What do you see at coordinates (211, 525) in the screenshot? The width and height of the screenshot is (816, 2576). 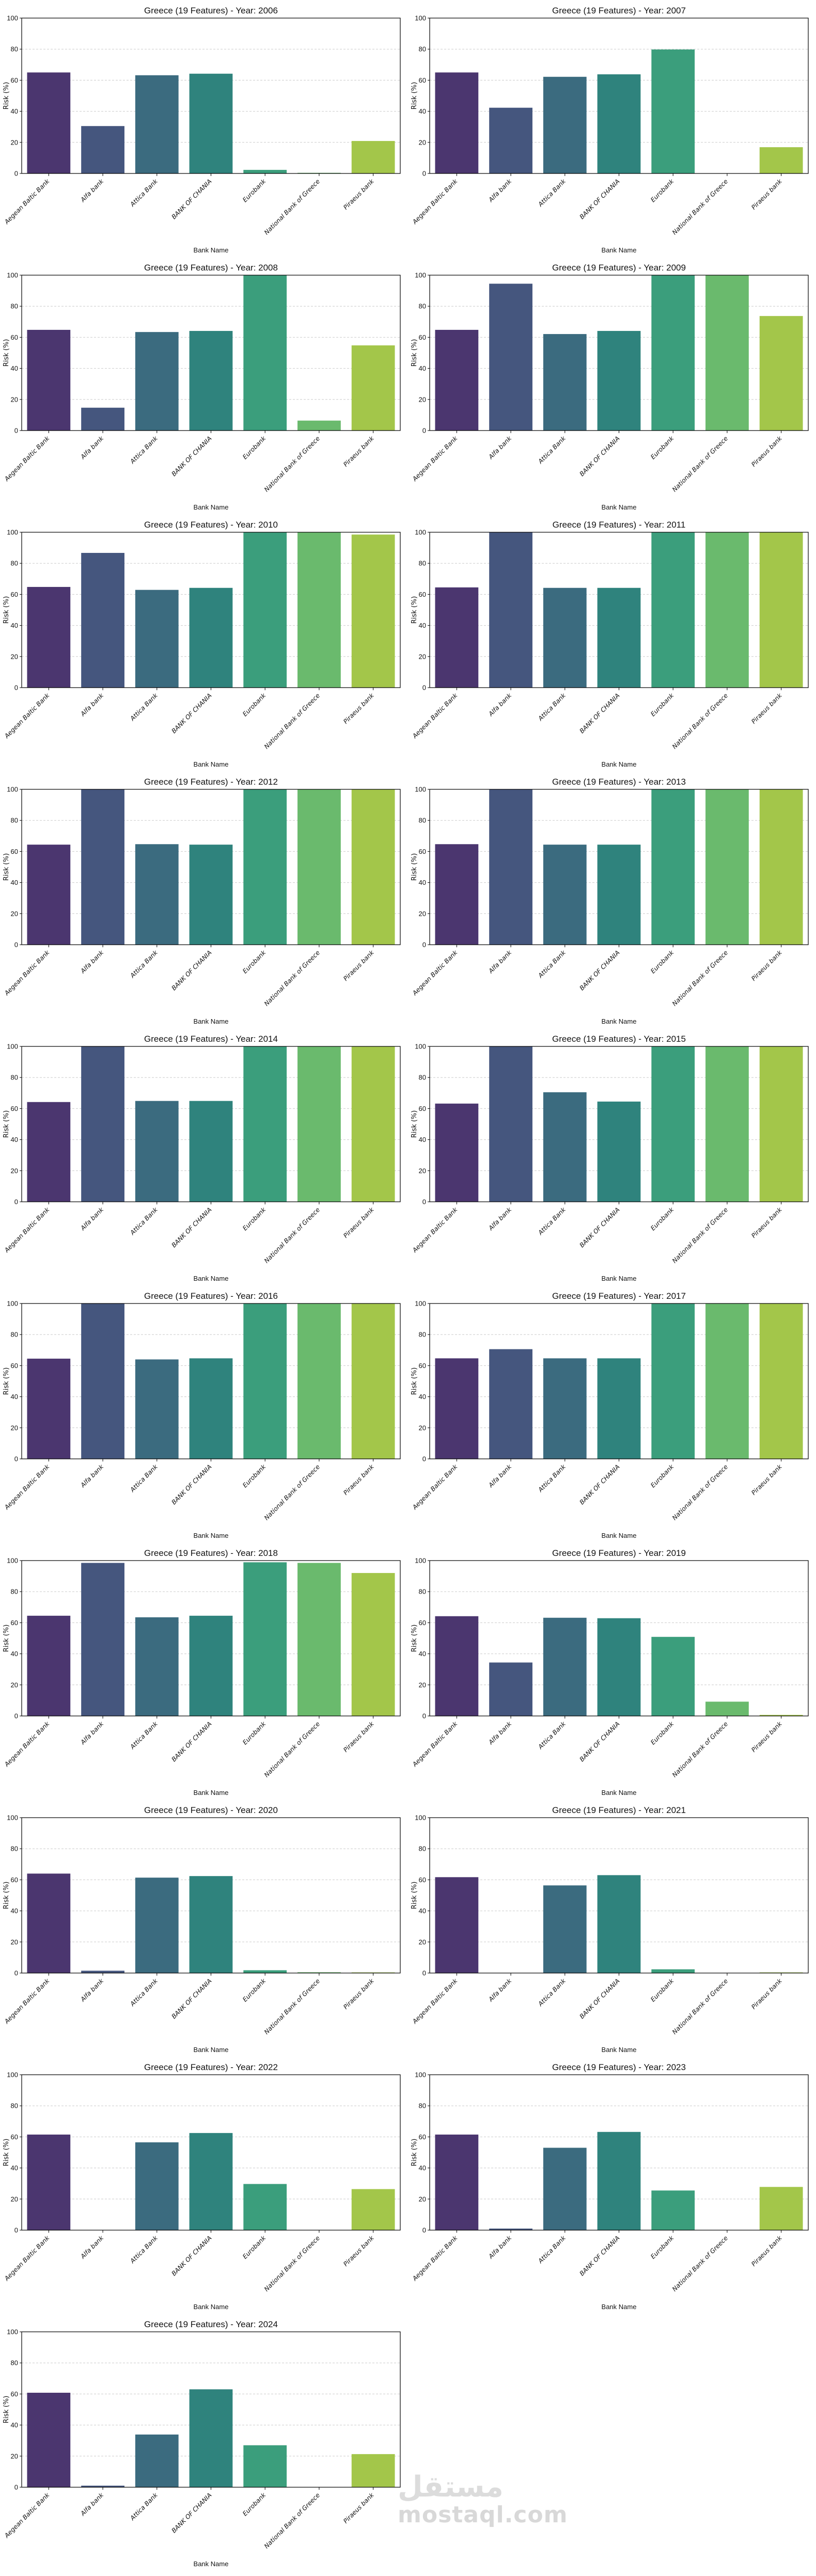 I see `chart-title: Greece (19 Features) - Year: 2010` at bounding box center [211, 525].